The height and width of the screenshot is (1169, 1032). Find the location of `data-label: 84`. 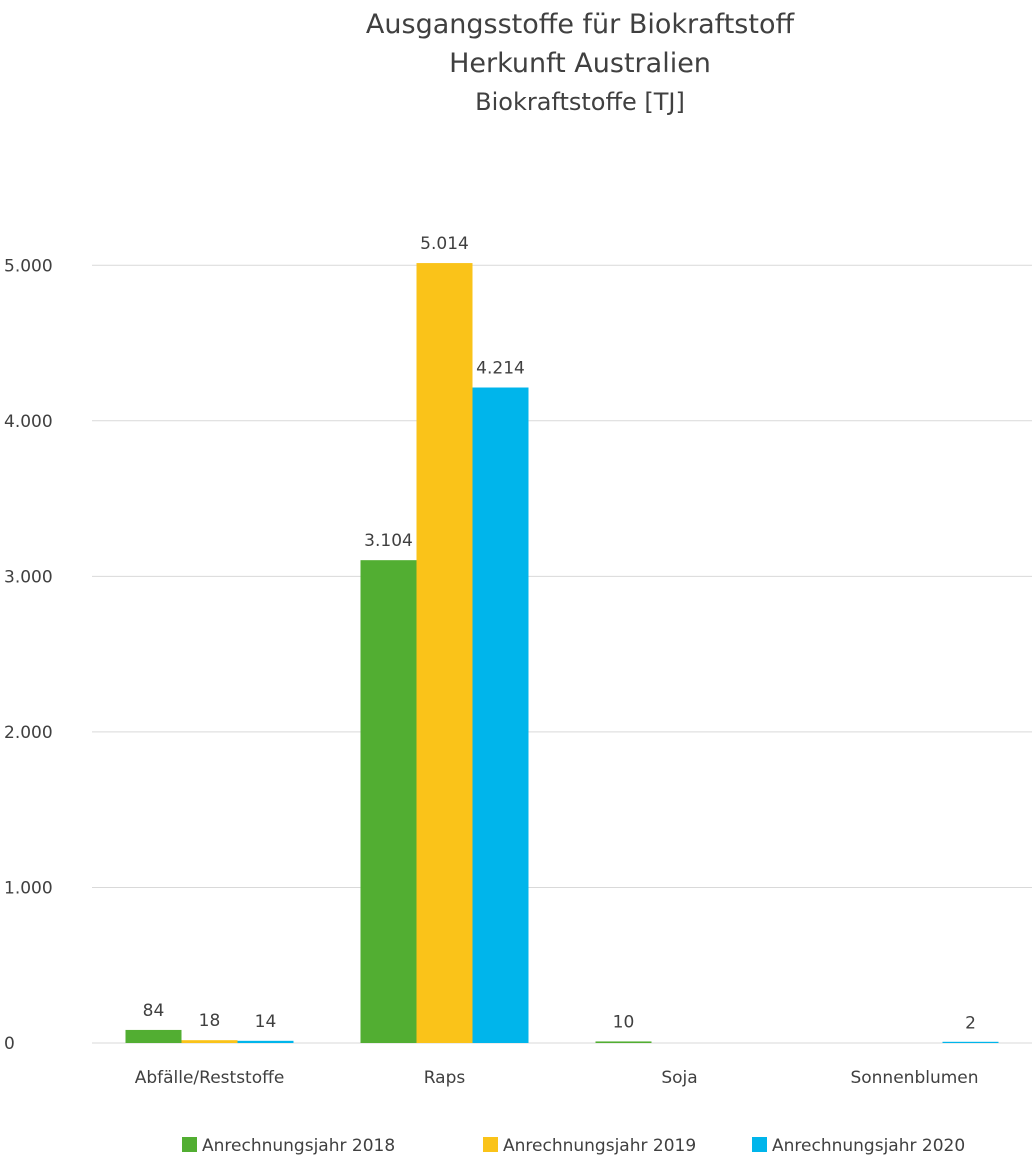

data-label: 84 is located at coordinates (154, 1011).